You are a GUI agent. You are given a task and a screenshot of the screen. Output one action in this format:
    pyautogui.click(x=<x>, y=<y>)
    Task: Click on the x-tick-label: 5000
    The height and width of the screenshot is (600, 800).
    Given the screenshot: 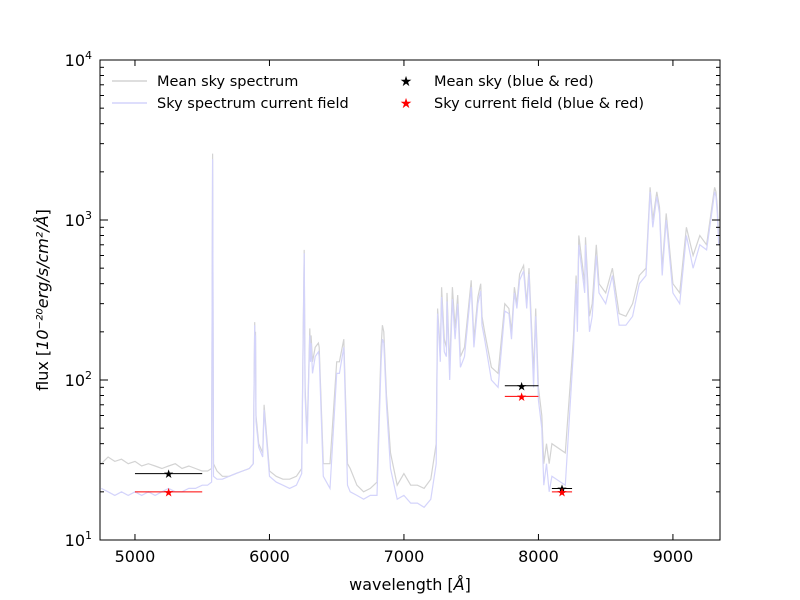 What is the action you would take?
    pyautogui.click(x=135, y=556)
    